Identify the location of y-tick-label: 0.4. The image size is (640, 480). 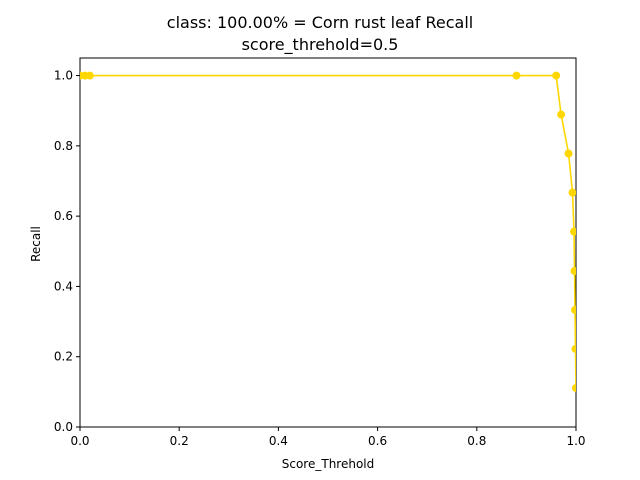
(63, 286).